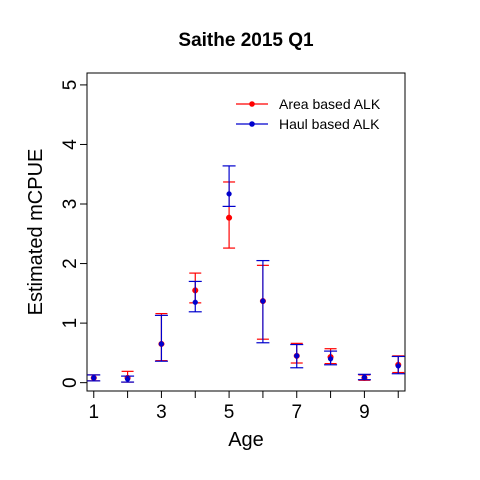 This screenshot has height=480, width=480. I want to click on y-tick-label: 4, so click(70, 144).